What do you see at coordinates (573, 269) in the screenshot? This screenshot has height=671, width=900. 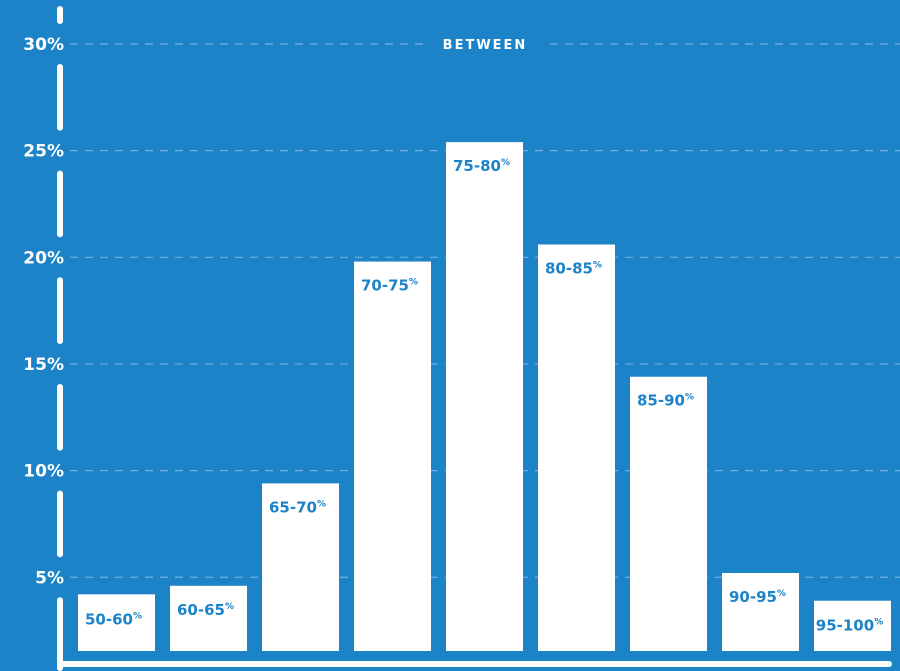 I see `bar-label: 80-85%` at bounding box center [573, 269].